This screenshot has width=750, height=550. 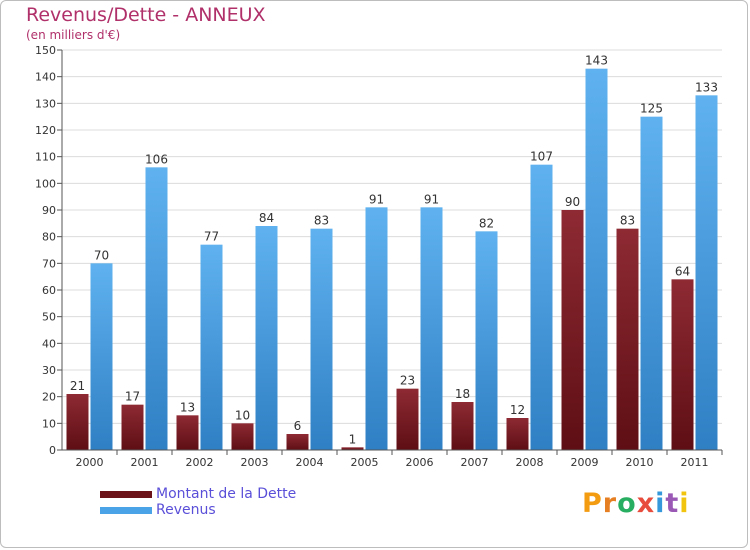 I want to click on x-tick-label: 2006, so click(x=420, y=462).